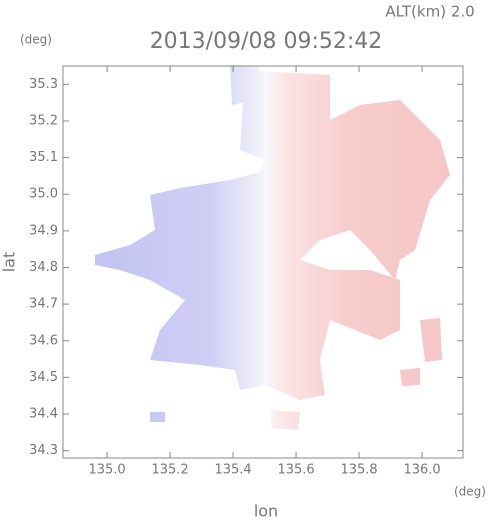 The width and height of the screenshot is (491, 525). Describe the element at coordinates (43, 157) in the screenshot. I see `y-tick-label: 35.1` at that location.